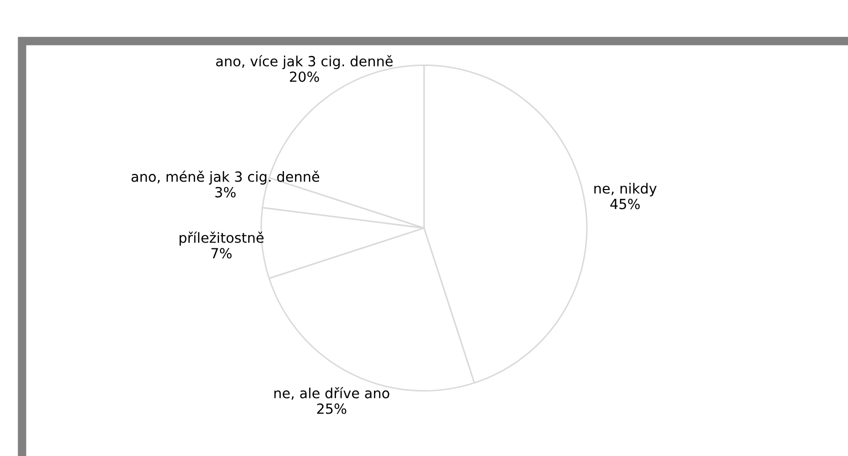  What do you see at coordinates (332, 393) in the screenshot?
I see `slice-label: ne, ale dříve ano` at bounding box center [332, 393].